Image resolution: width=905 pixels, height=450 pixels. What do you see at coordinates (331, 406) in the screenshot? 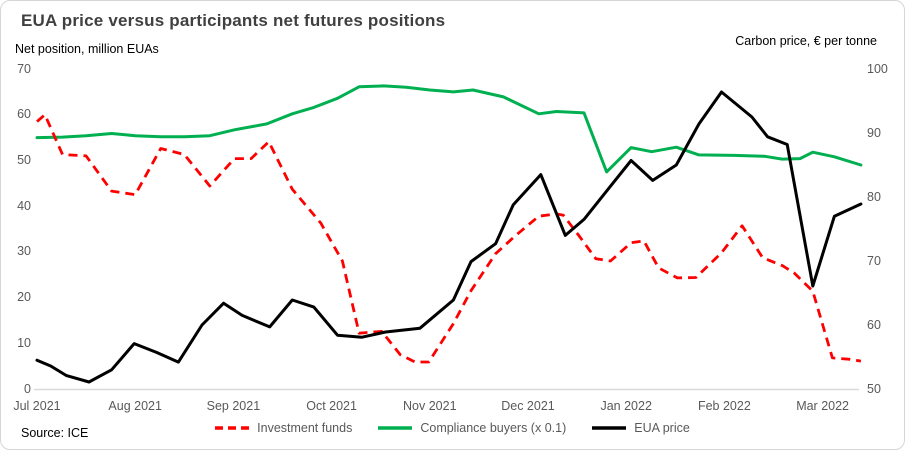
I see `x-axis-label: Oct 2021` at bounding box center [331, 406].